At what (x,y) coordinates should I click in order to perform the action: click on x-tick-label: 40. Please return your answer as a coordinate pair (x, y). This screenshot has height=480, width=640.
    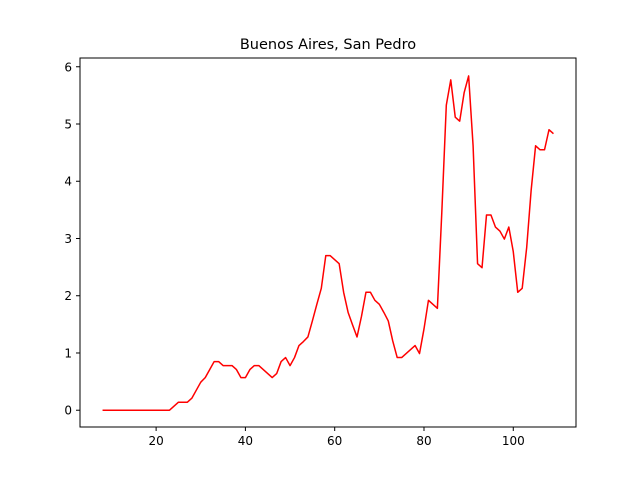
    Looking at the image, I should click on (245, 441).